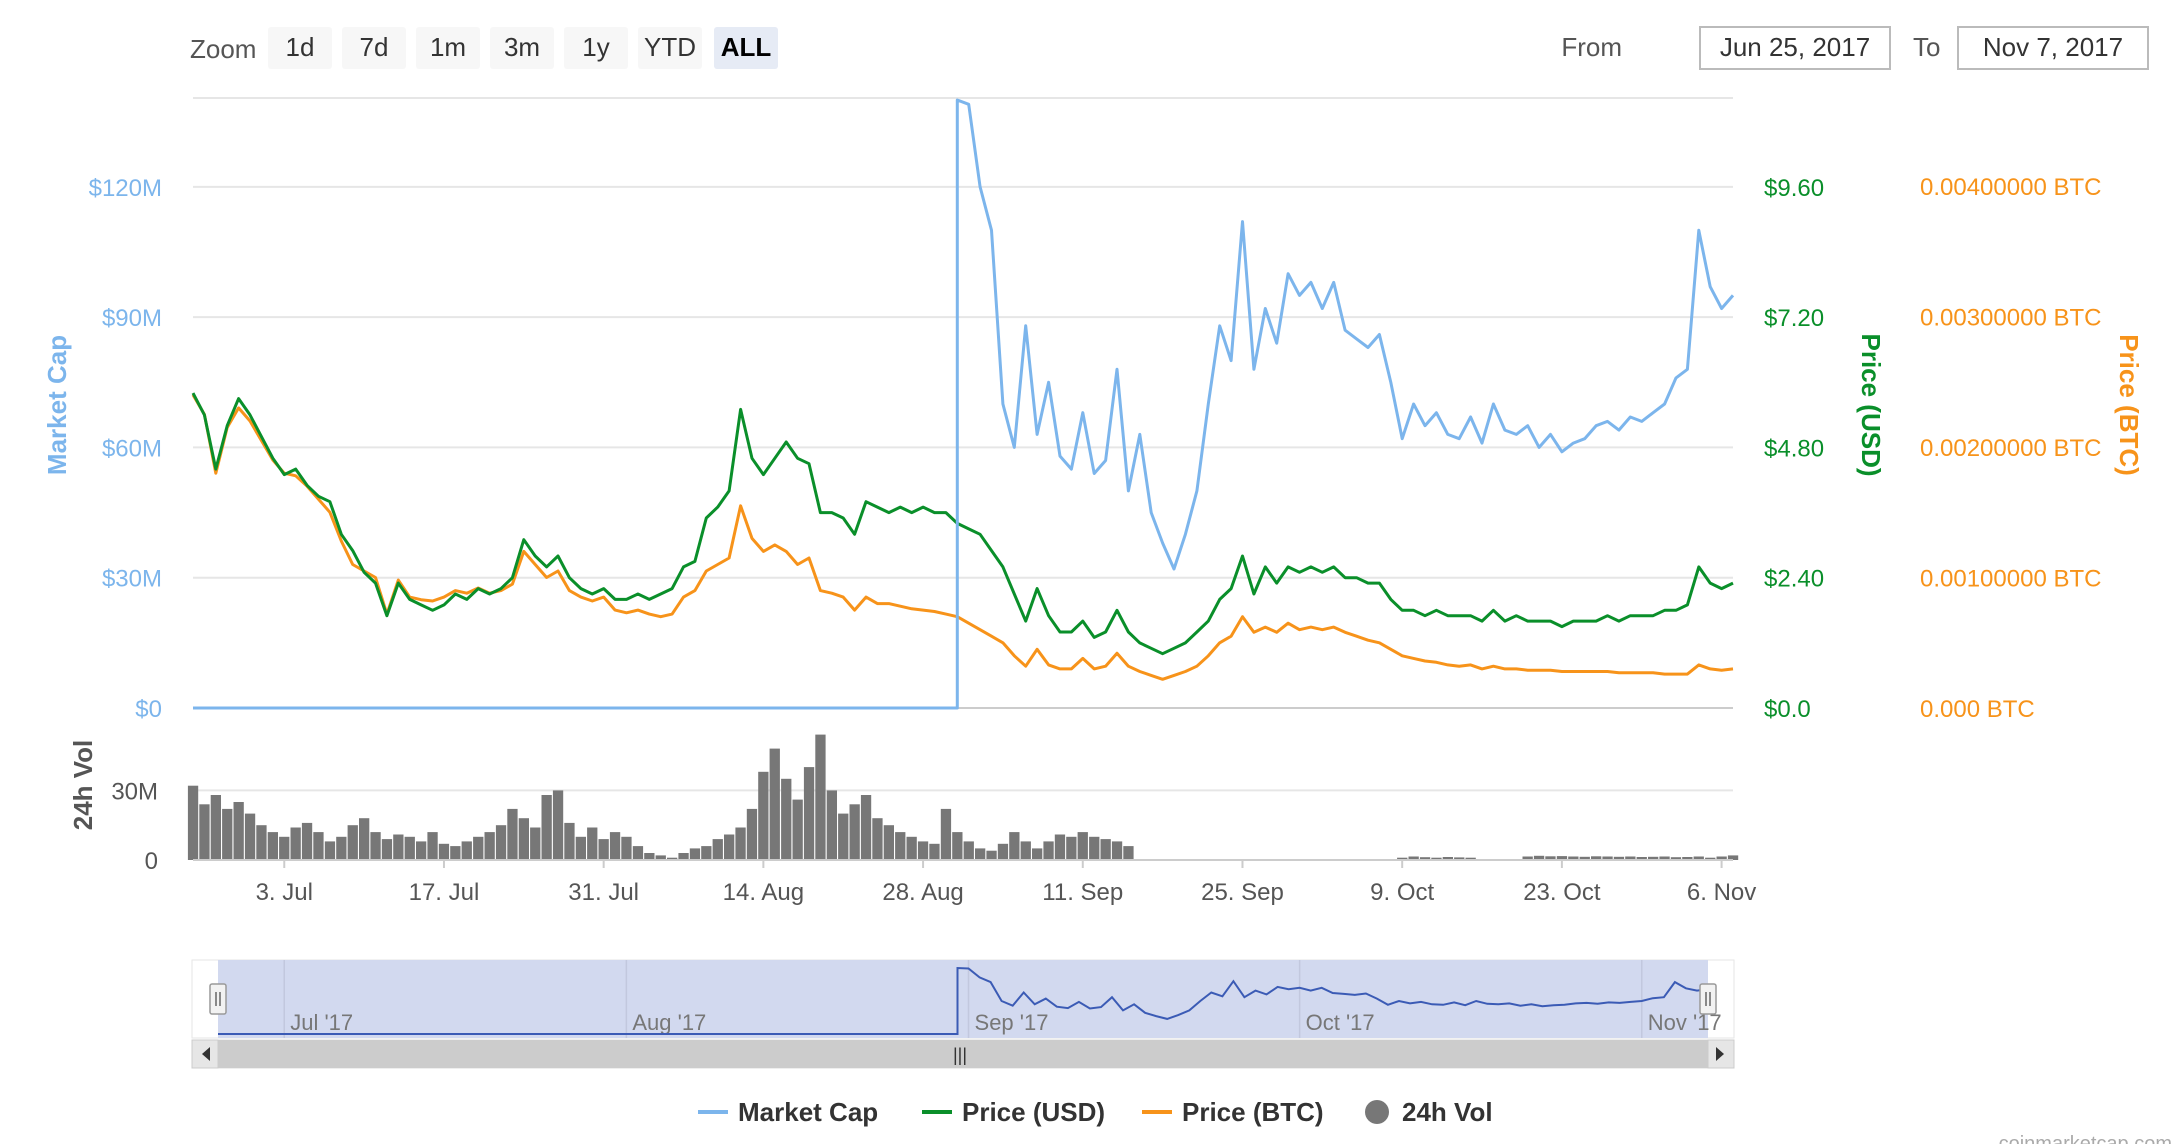 Image resolution: width=2172 pixels, height=1144 pixels. I want to click on zoom-button-3m, so click(522, 48).